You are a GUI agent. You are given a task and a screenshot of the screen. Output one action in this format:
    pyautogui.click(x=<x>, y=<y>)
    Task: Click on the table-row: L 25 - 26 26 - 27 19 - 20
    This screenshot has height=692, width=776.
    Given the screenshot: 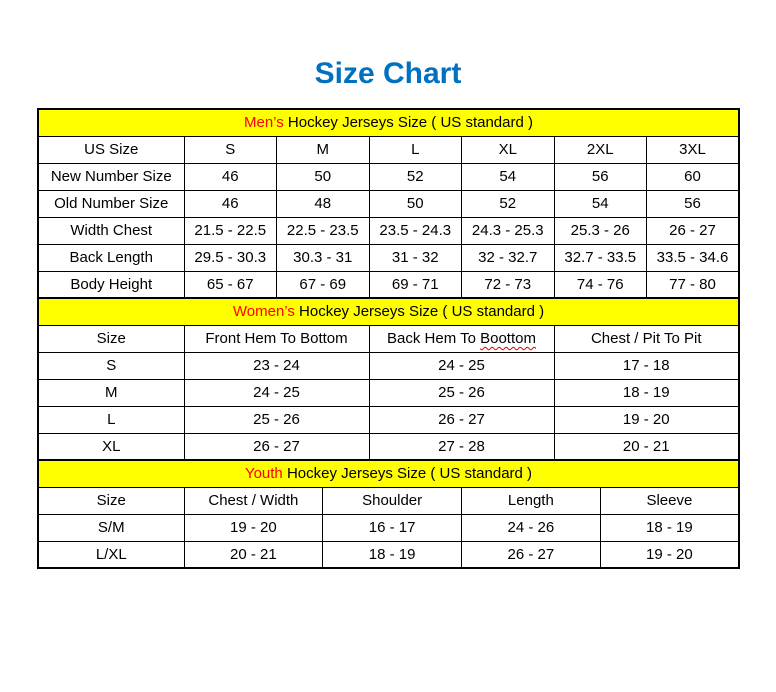 What is the action you would take?
    pyautogui.click(x=388, y=419)
    